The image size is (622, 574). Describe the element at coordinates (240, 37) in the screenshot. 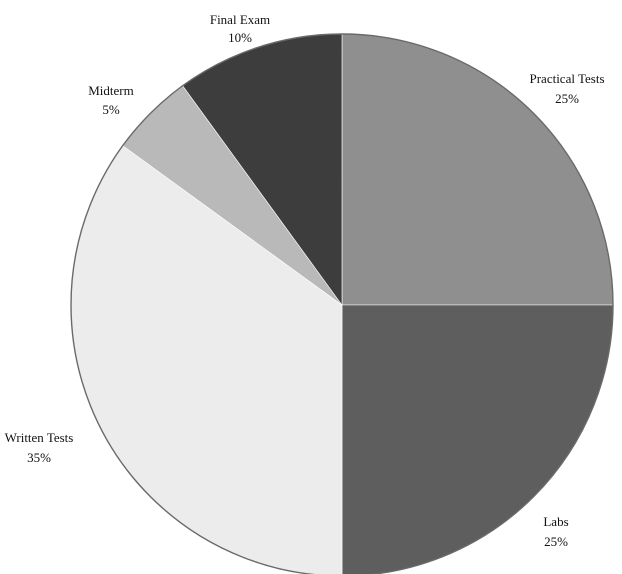

I see `slice-value-final-exam: 10%` at that location.